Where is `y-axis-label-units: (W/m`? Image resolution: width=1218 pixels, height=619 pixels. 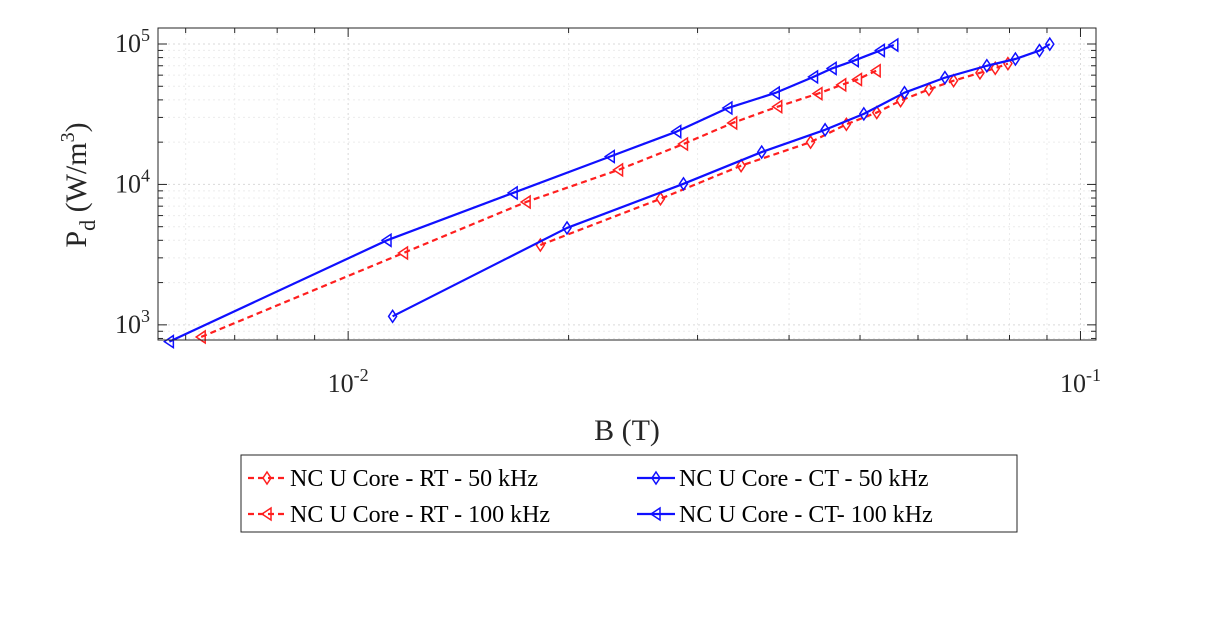 y-axis-label-units: (W/m is located at coordinates (76, 180).